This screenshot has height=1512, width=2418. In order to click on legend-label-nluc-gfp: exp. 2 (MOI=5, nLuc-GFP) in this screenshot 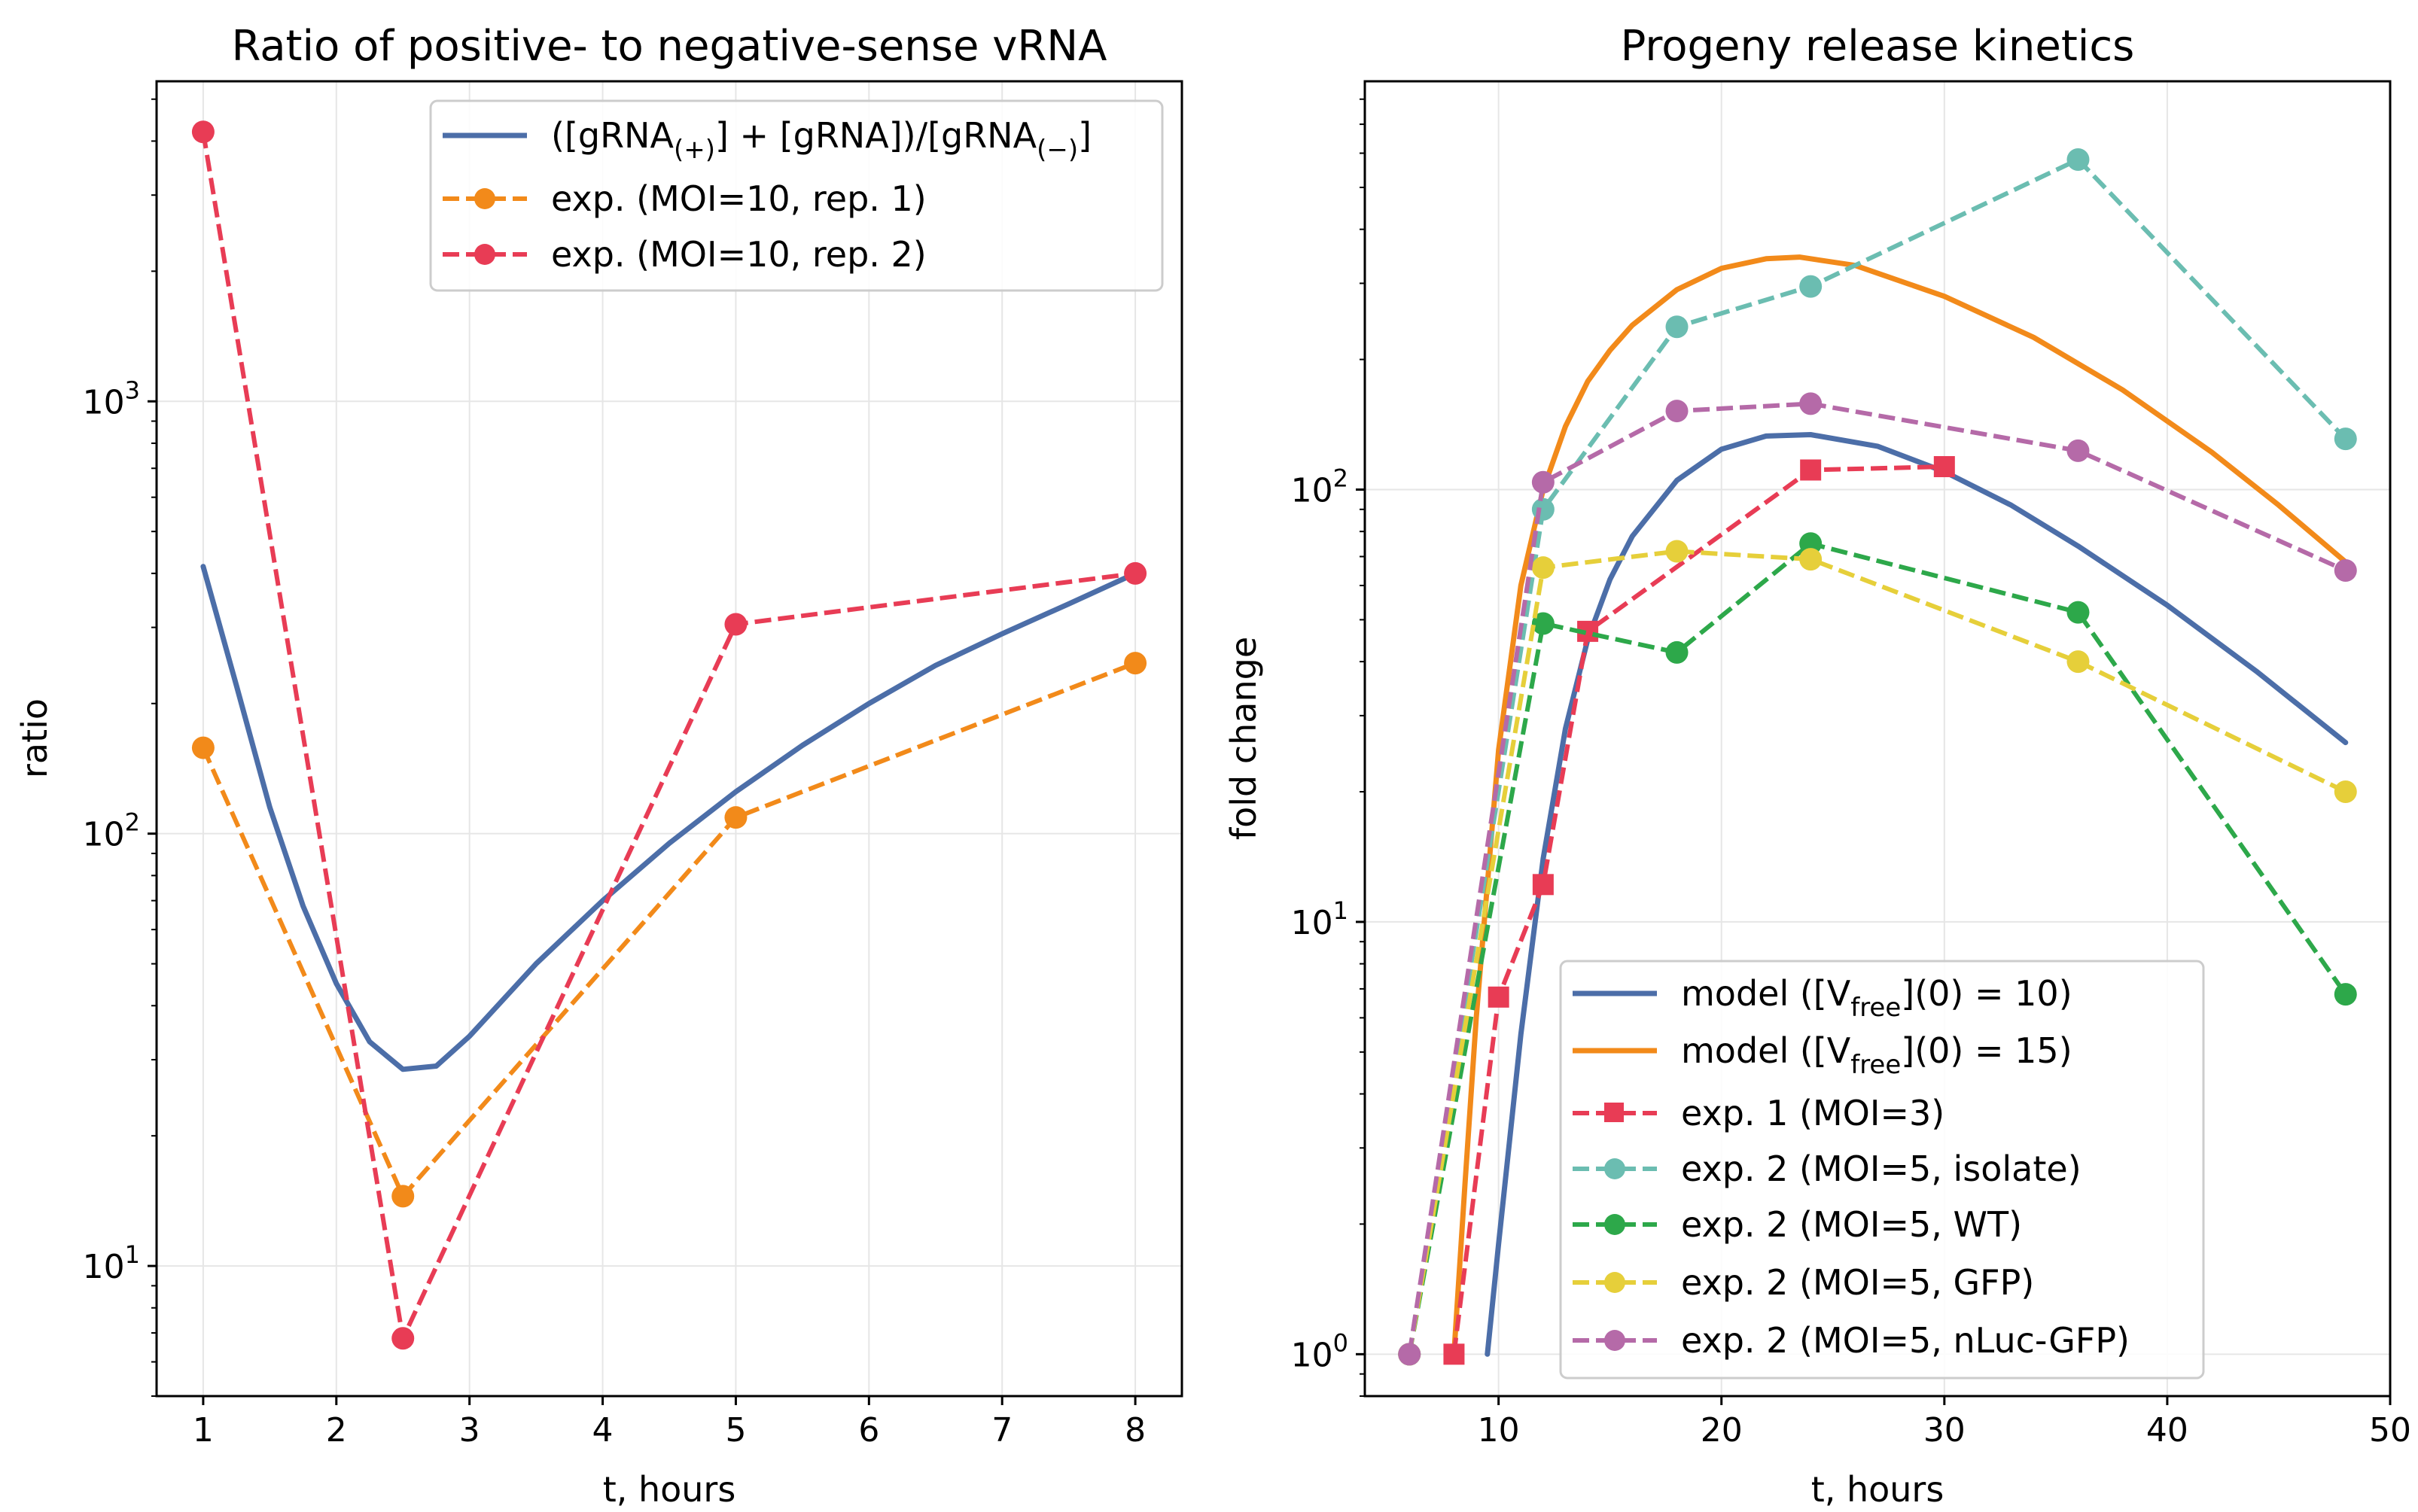, I will do `click(1906, 1340)`.